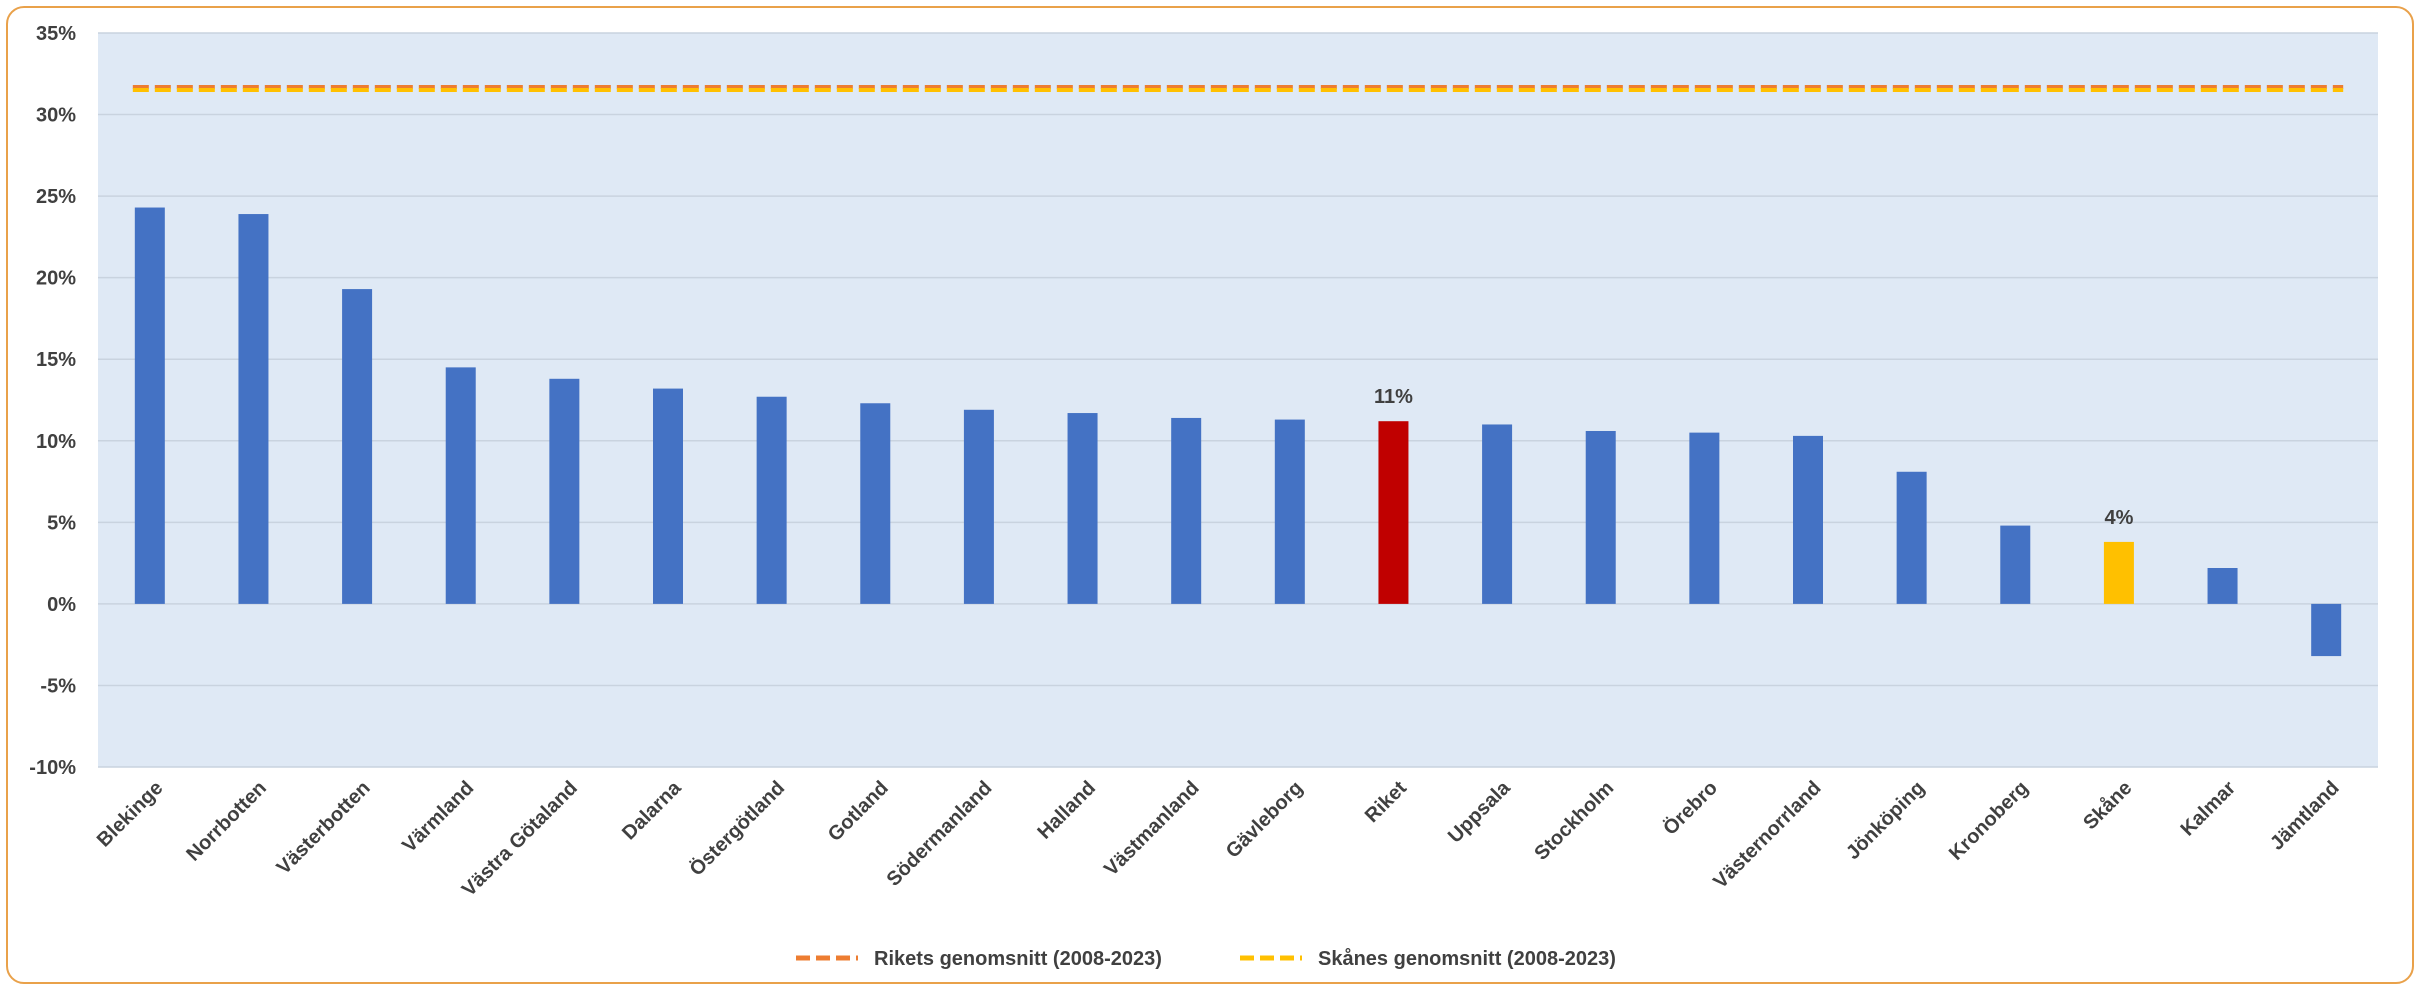 The height and width of the screenshot is (991, 2422). I want to click on category-label: Jönköping, so click(1885, 820).